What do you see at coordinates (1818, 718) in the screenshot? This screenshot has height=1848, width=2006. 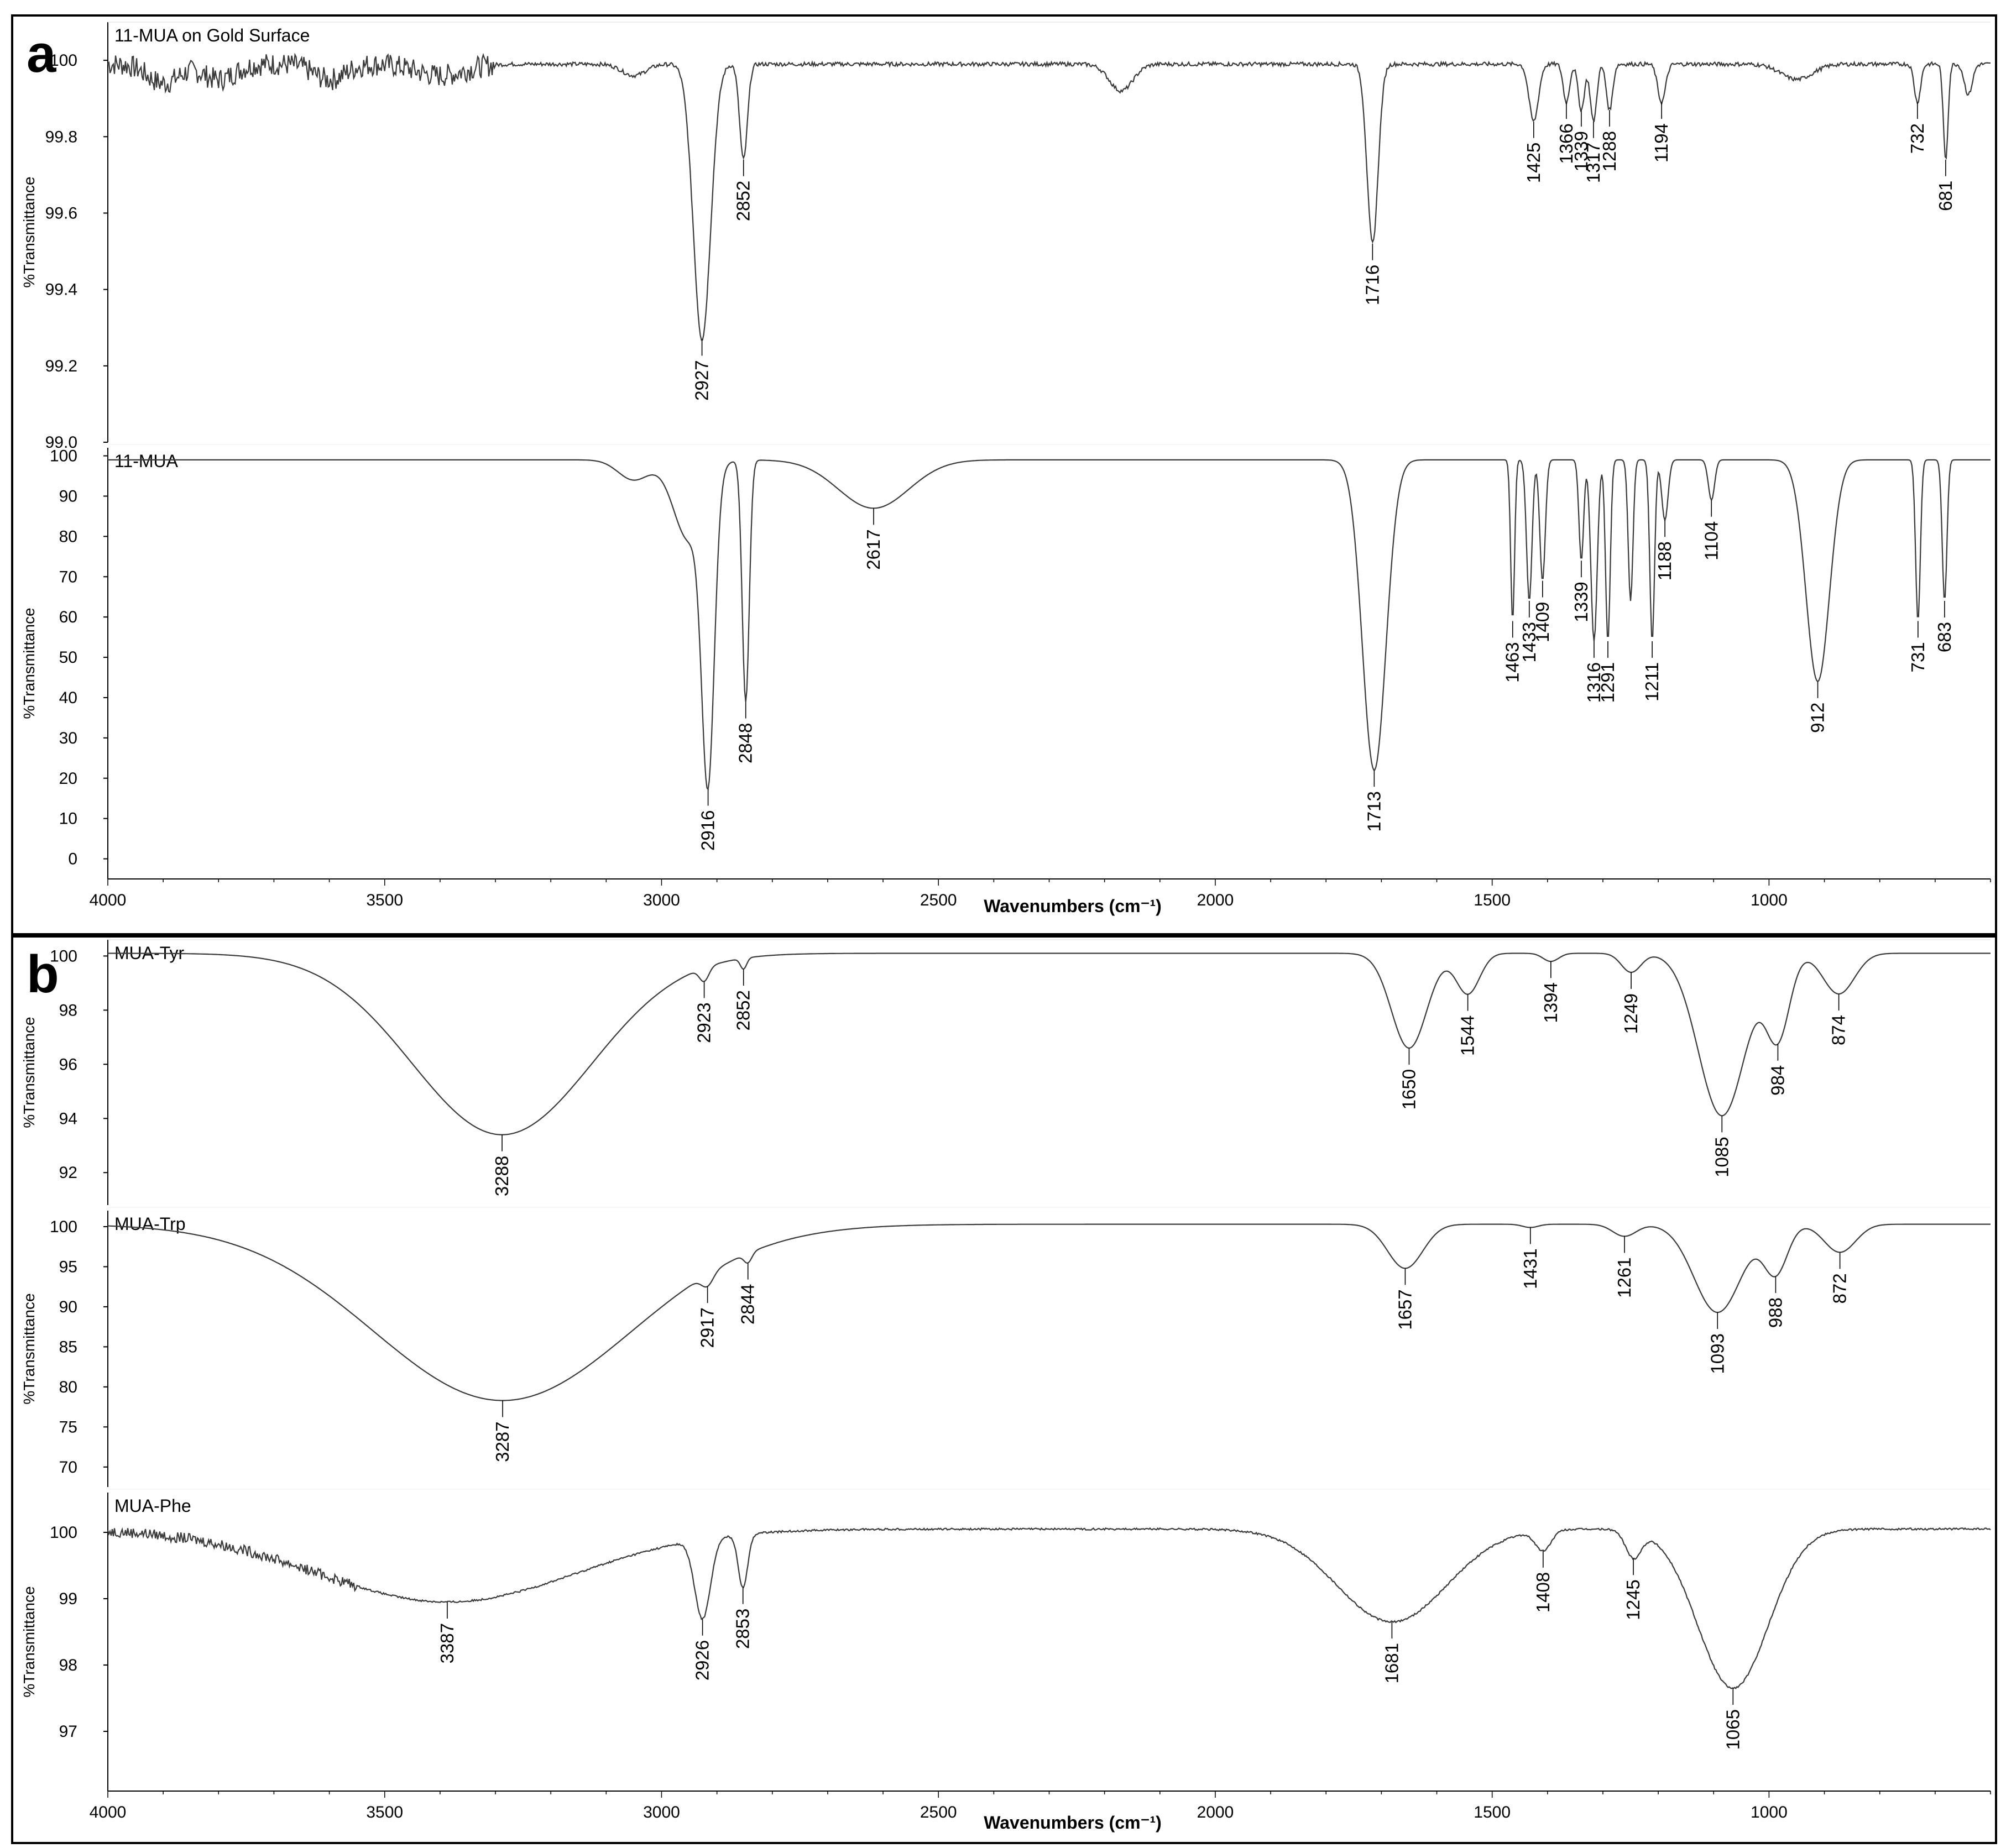 I see `peak-label: 912` at bounding box center [1818, 718].